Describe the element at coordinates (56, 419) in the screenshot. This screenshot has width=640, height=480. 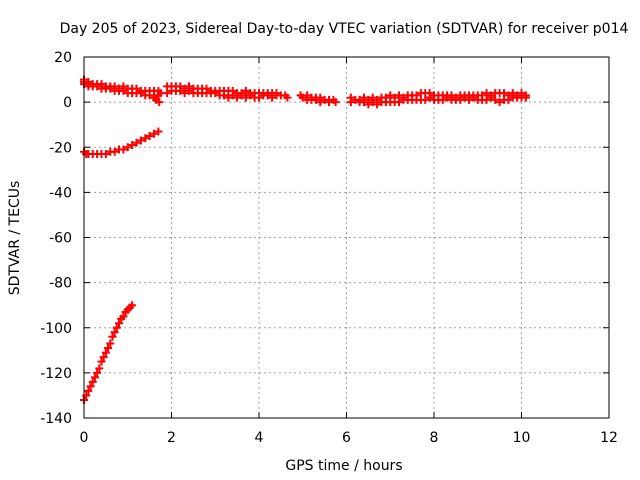
I see `y-tick-label-0: -140` at that location.